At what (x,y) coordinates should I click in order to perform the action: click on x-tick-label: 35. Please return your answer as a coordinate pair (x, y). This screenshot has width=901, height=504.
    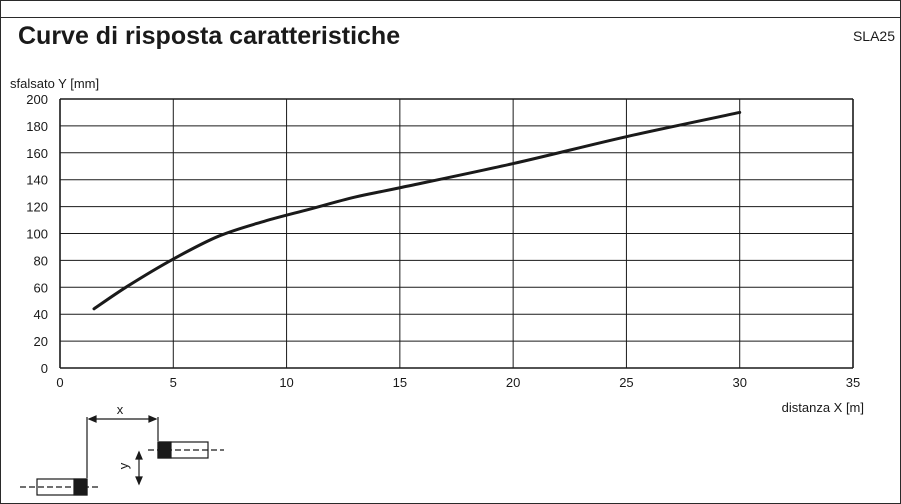
    Looking at the image, I should click on (853, 382).